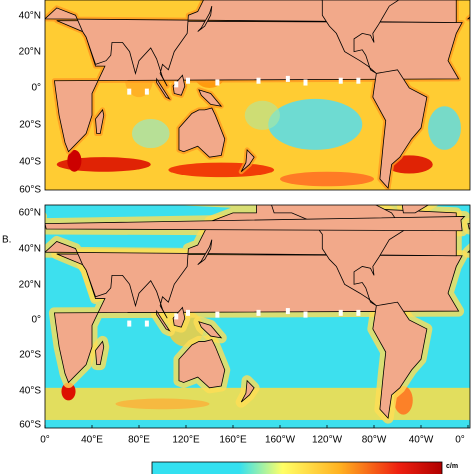 This screenshot has width=474, height=474. I want to click on lon-label: 40°E, so click(92, 440).